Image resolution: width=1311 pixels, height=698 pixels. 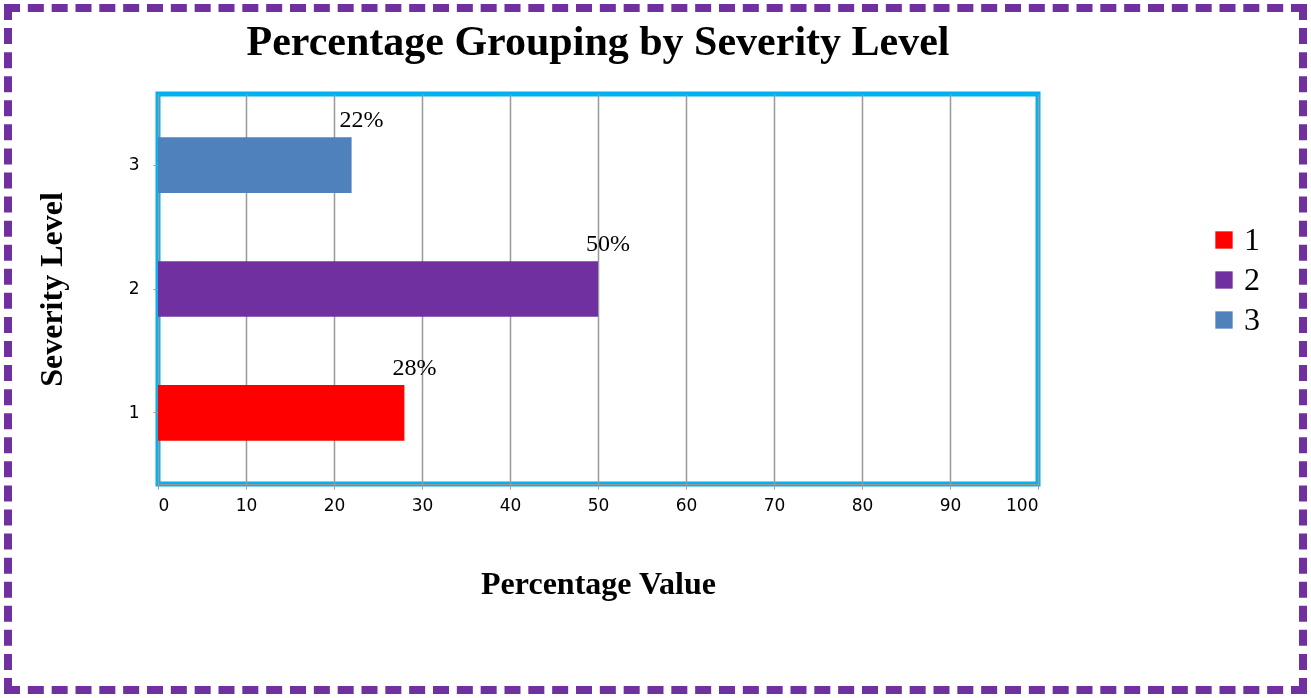 I want to click on y-tick-label: 1, so click(x=134, y=411).